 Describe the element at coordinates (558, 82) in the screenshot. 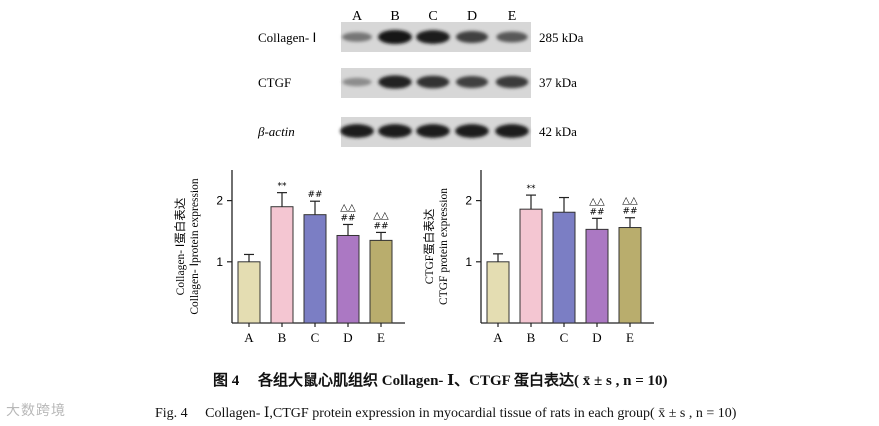

I see `blot-kda-label: 37 kDa` at that location.